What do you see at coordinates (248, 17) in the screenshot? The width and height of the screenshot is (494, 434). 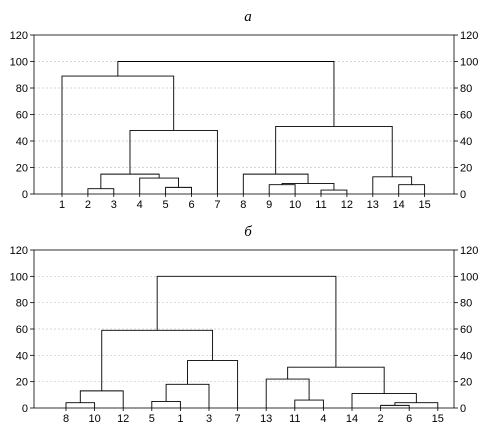 I see `panel-title-a: а` at bounding box center [248, 17].